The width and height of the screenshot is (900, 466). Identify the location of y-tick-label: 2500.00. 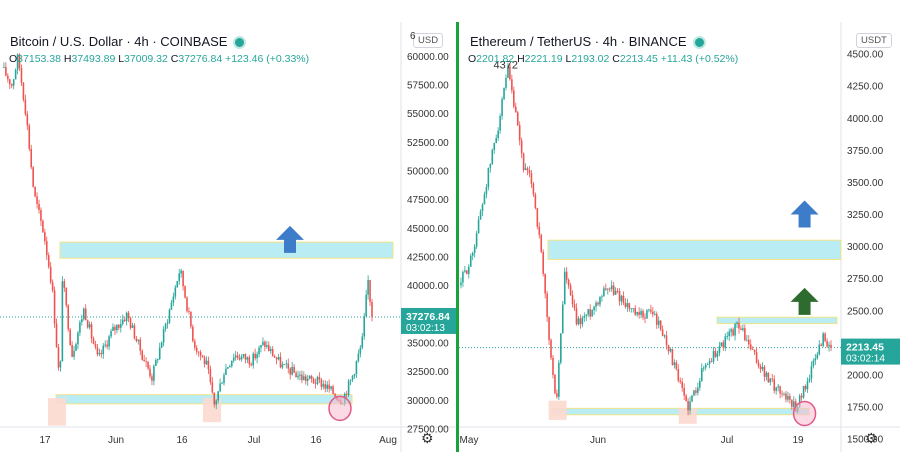
(865, 311).